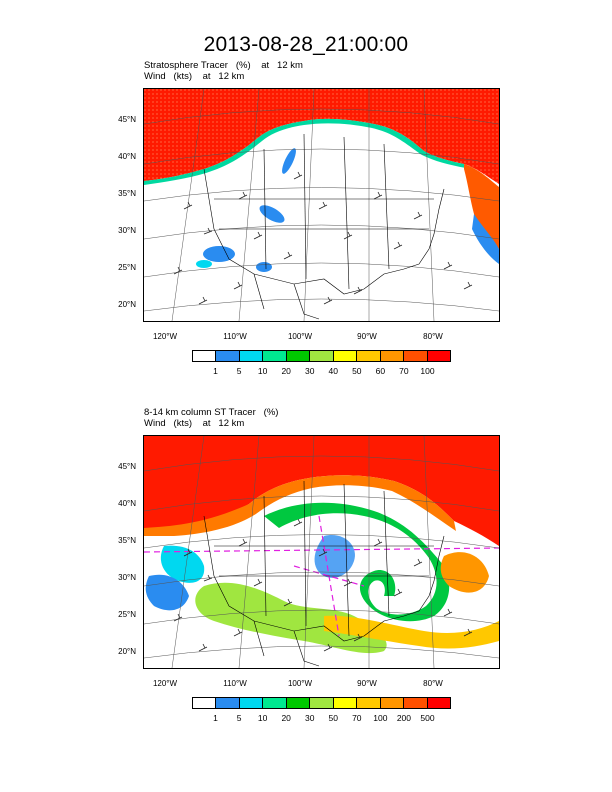 This screenshot has height=792, width=612. I want to click on top-boundaries, so click(324, 226).